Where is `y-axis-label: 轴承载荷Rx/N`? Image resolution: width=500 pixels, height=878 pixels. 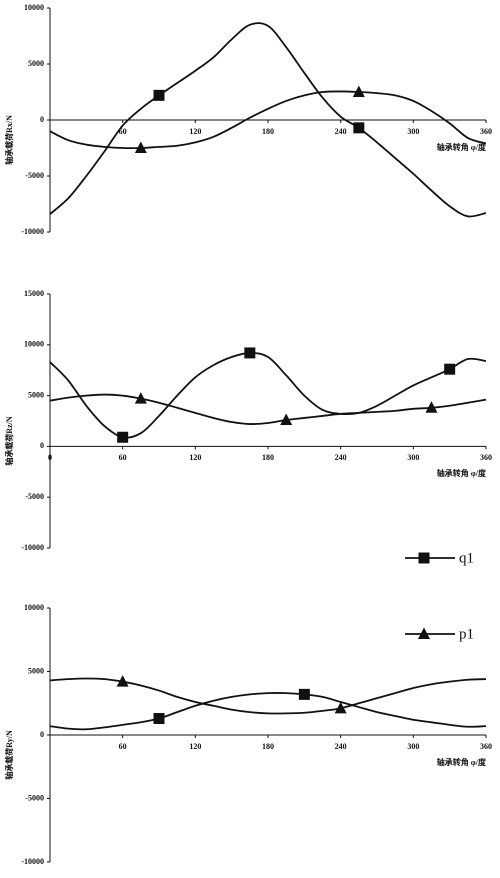
y-axis-label: 轴承载荷Rx/N is located at coordinates (9, 140).